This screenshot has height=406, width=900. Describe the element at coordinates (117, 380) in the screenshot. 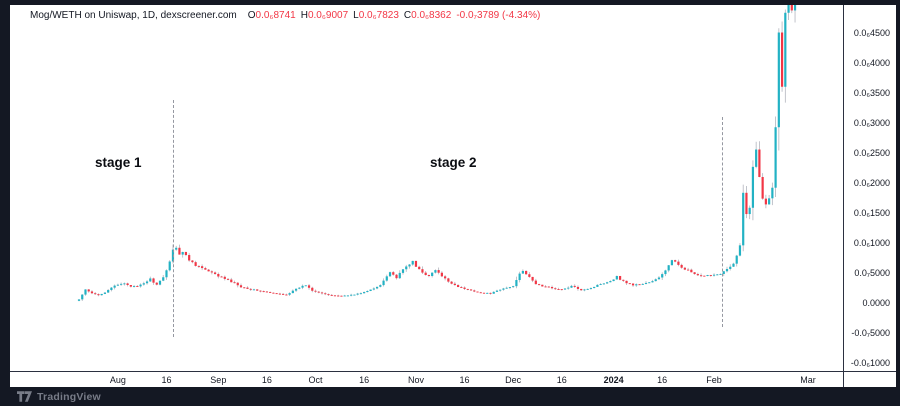

I see `time-tick-label: Aug` at that location.